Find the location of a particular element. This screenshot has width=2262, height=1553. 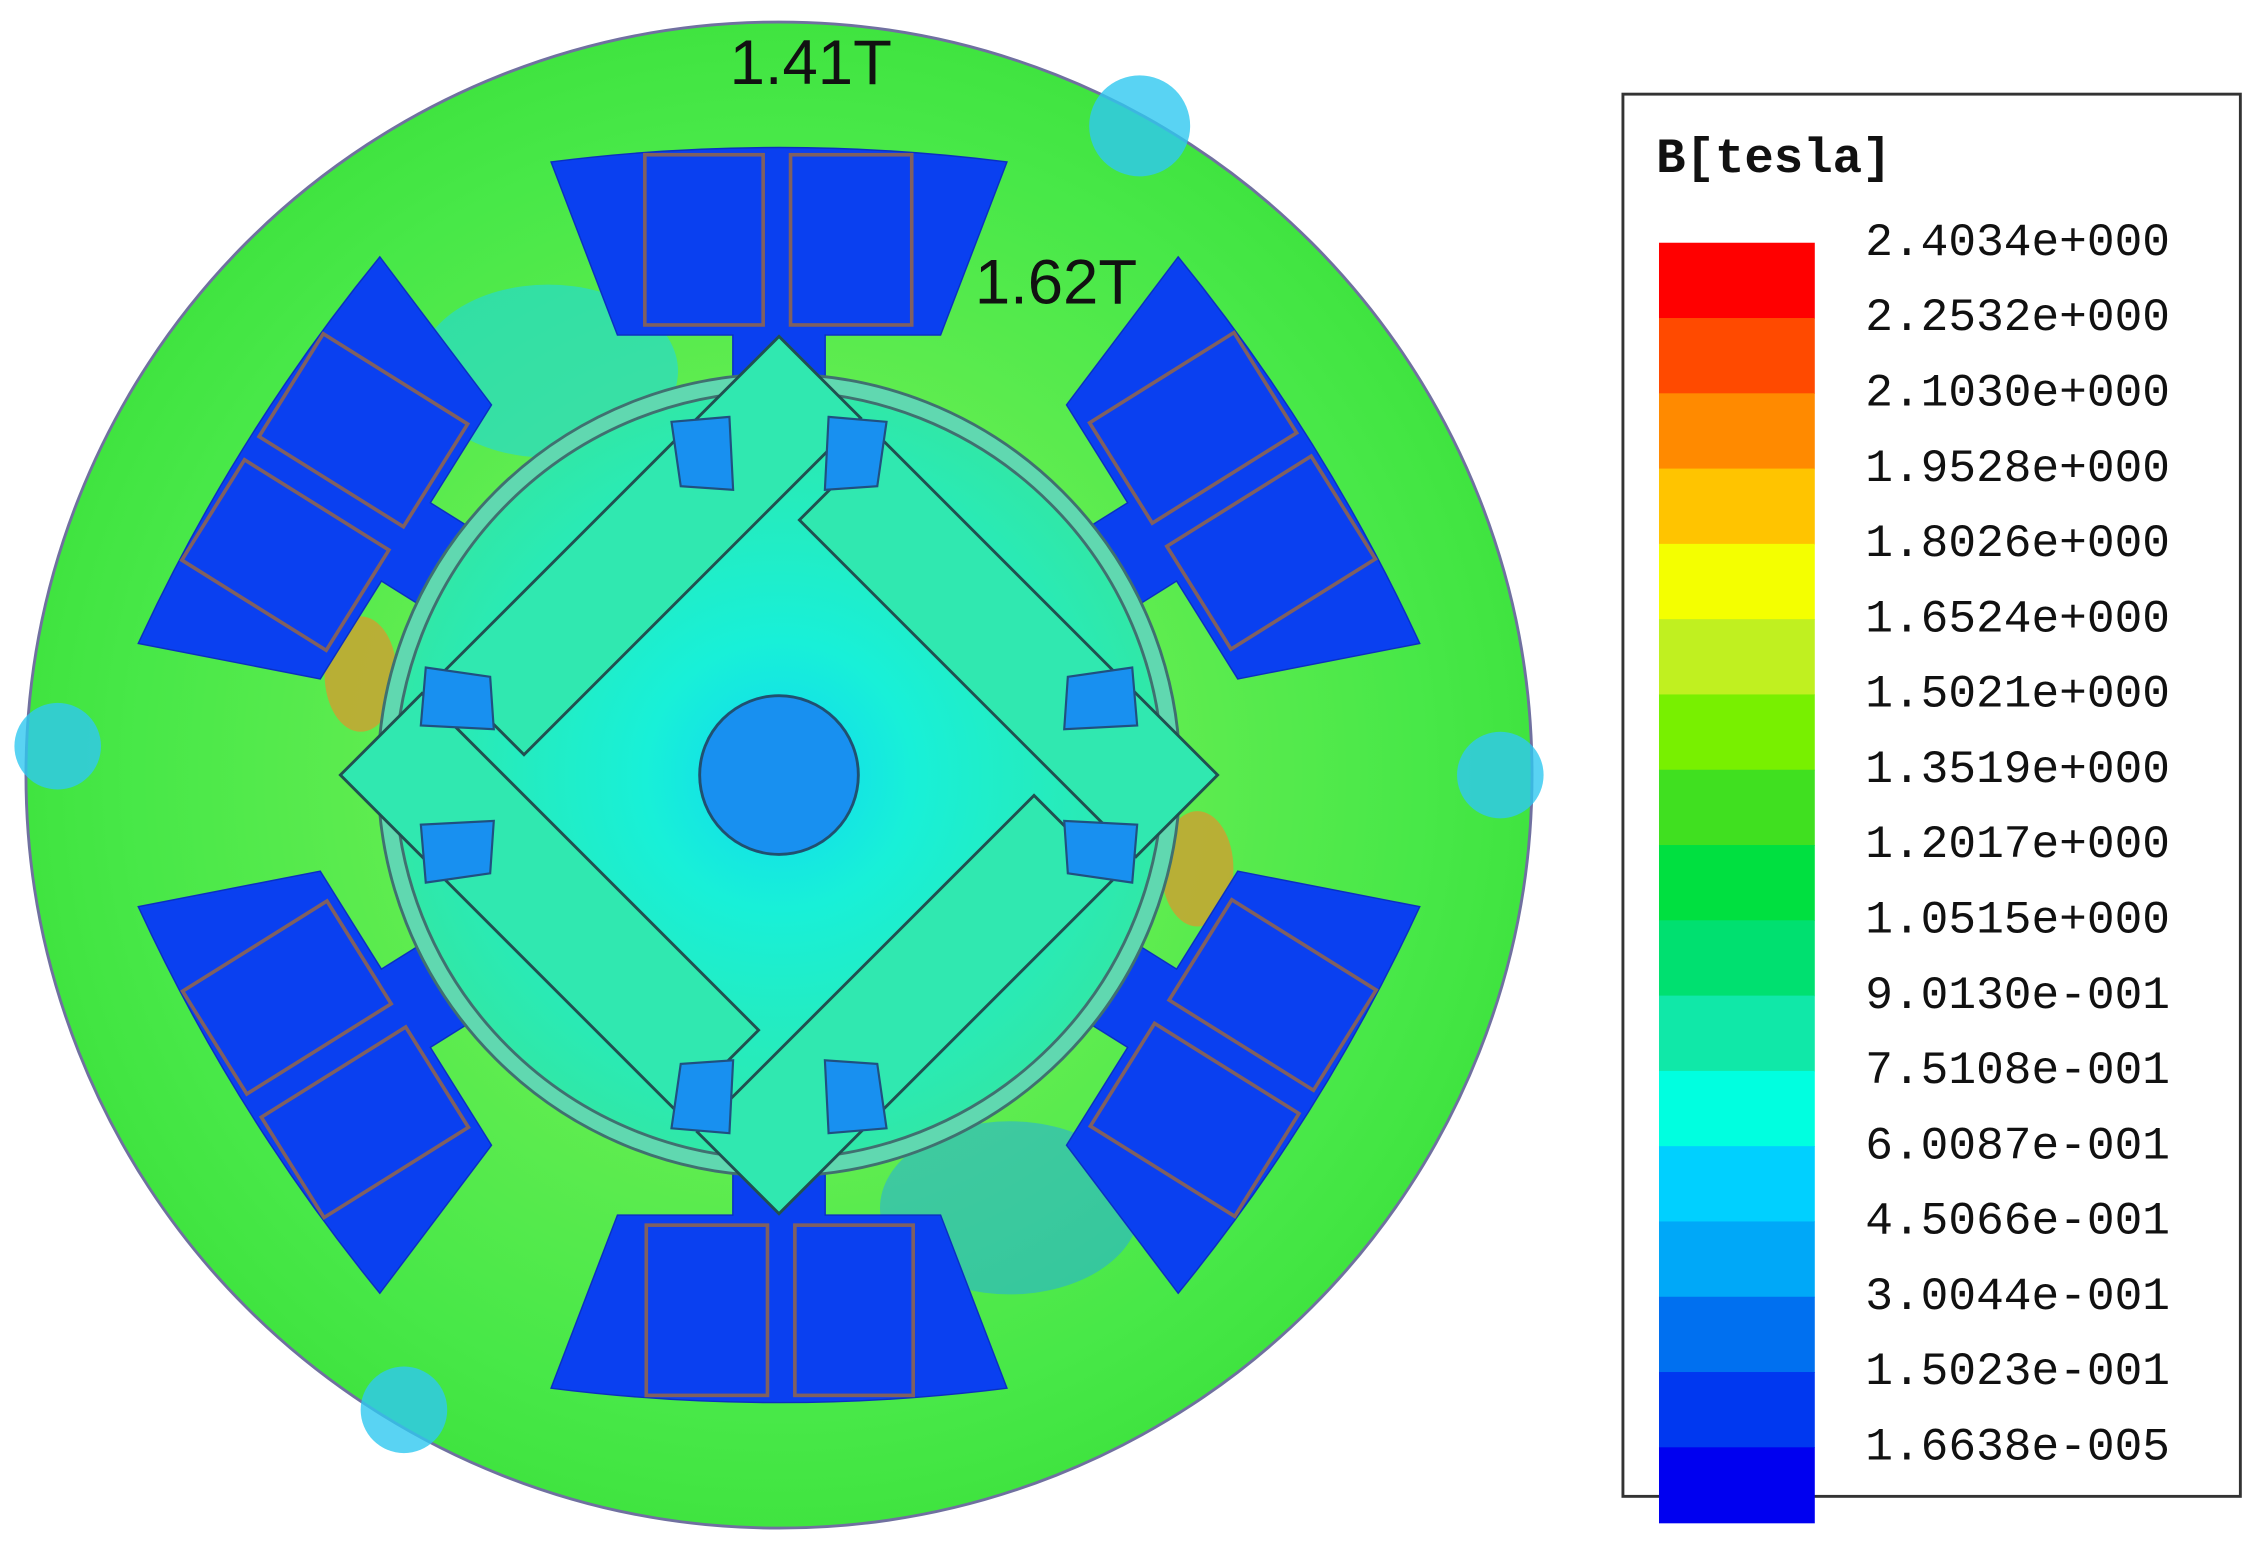

legend-label: 1.9528e+000 is located at coordinates (2017, 469).